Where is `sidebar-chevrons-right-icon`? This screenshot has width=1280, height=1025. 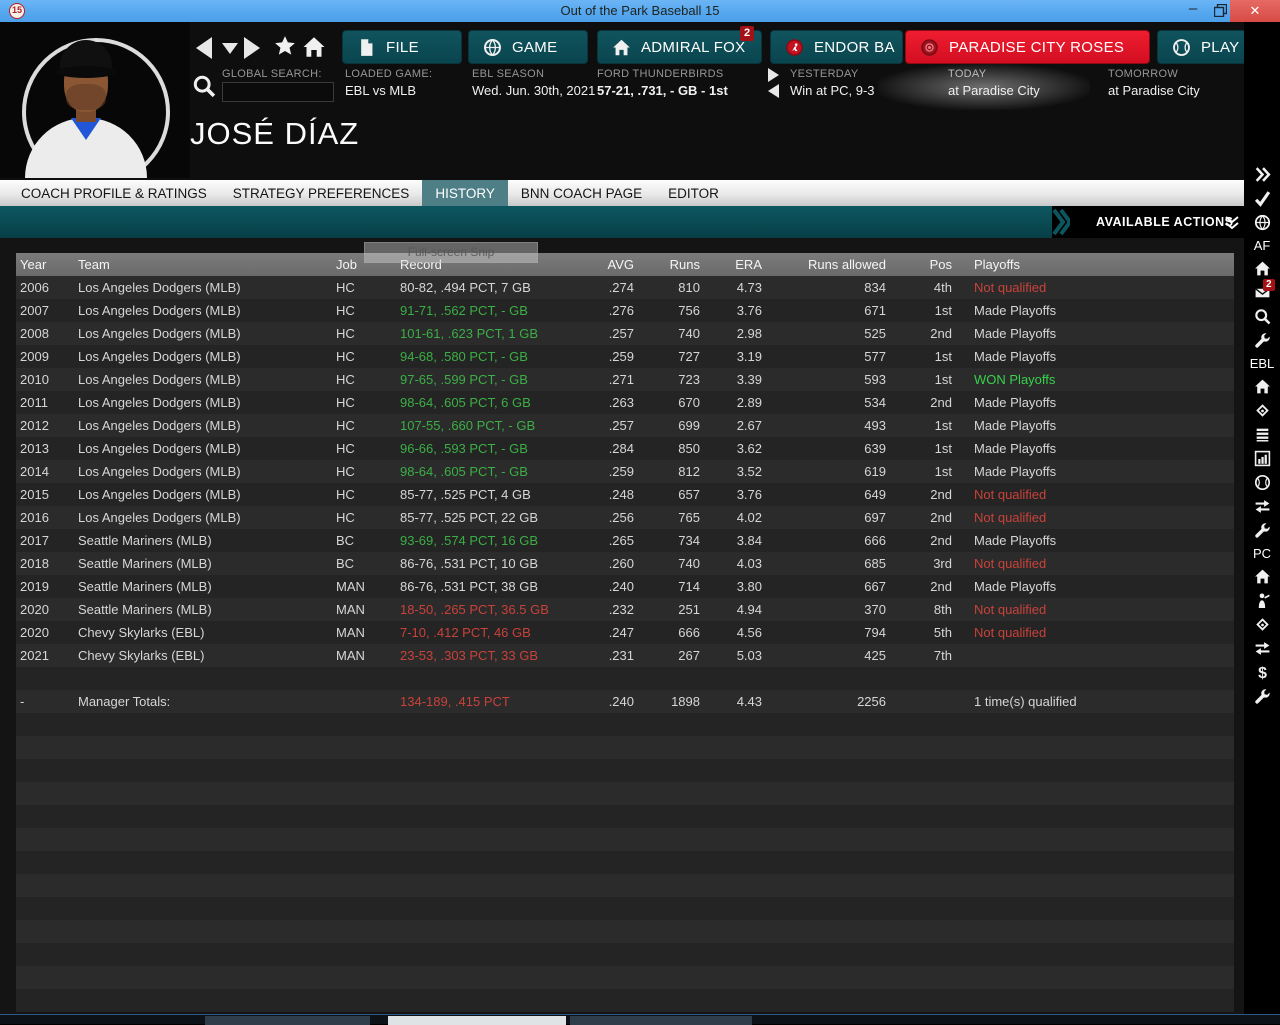 sidebar-chevrons-right-icon is located at coordinates (1262, 177).